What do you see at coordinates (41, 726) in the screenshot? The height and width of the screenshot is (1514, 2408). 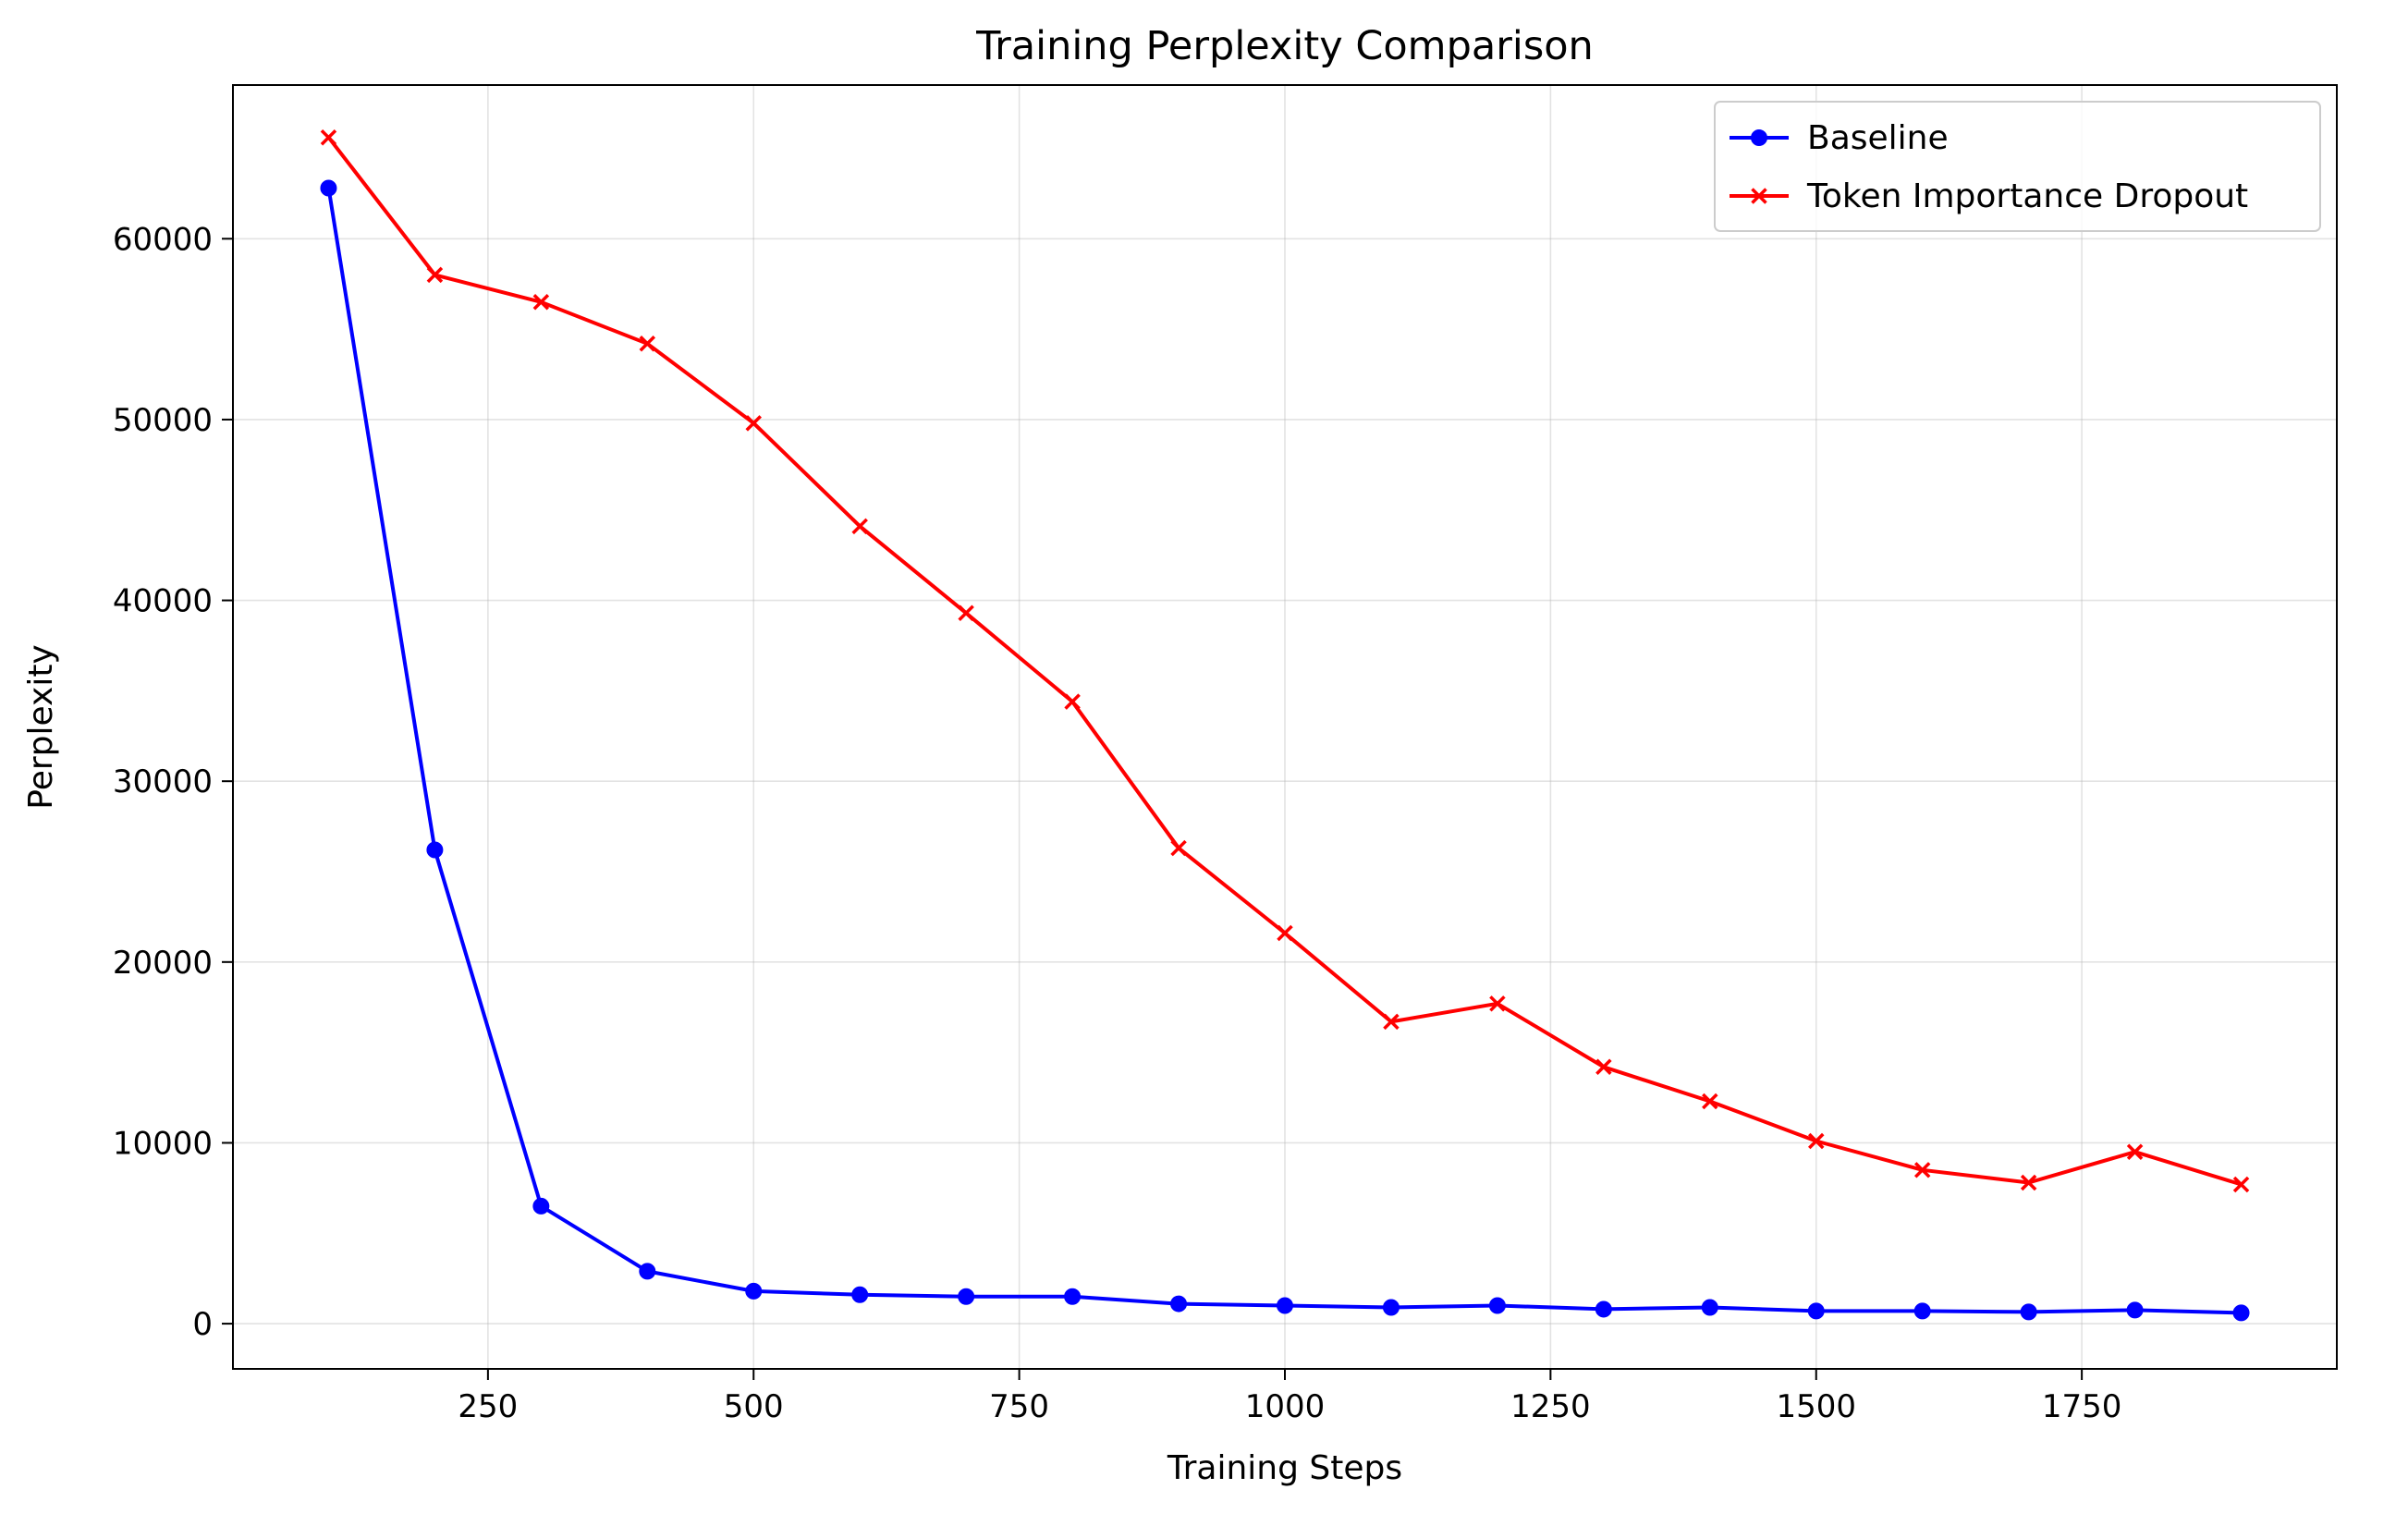 I see `y-axis-label: Perplexity` at bounding box center [41, 726].